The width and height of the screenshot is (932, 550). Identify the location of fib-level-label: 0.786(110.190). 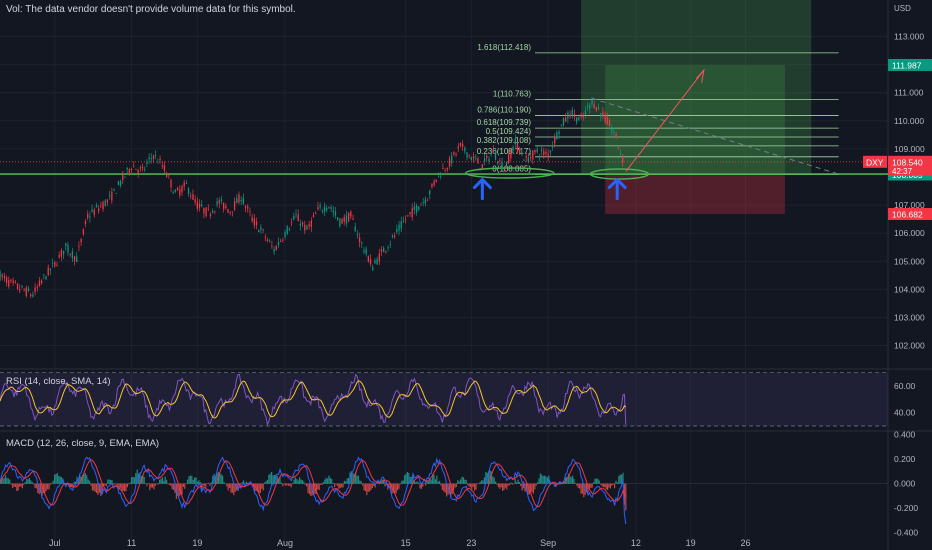
(504, 109).